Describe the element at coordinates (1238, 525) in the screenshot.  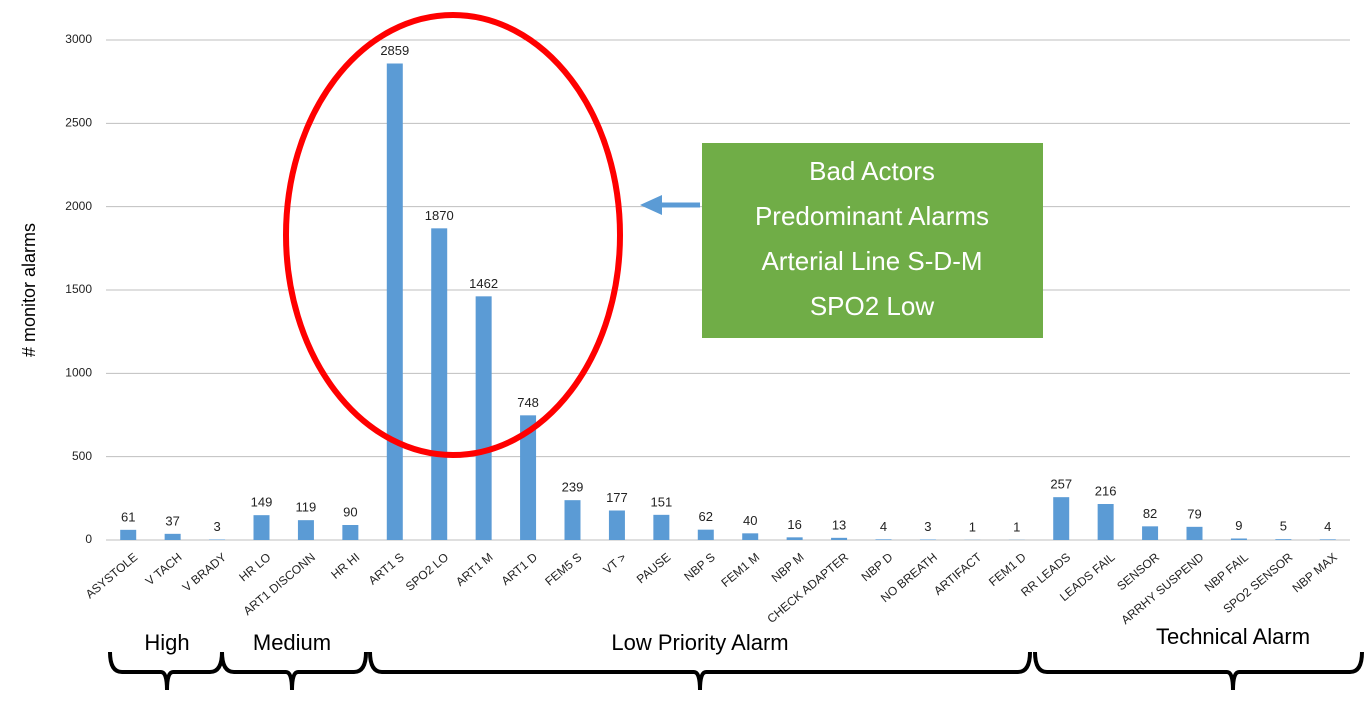
I see `data-label: 9` at that location.